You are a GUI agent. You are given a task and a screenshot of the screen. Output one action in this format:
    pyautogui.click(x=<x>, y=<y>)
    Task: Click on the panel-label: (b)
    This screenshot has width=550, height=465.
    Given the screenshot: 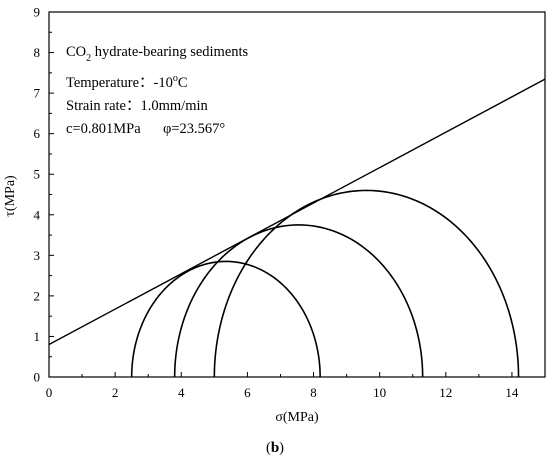 What is the action you would take?
    pyautogui.click(x=275, y=448)
    